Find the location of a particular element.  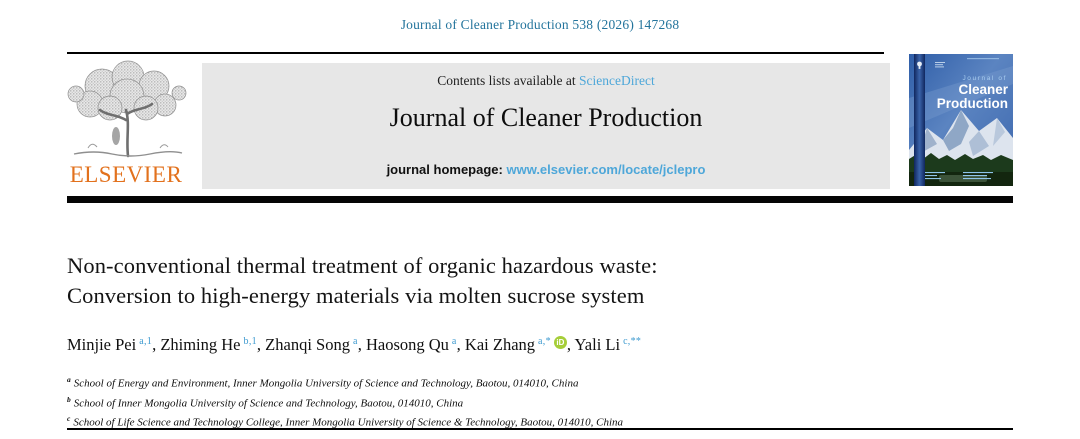

author-name: Haosong Qu is located at coordinates (407, 344).